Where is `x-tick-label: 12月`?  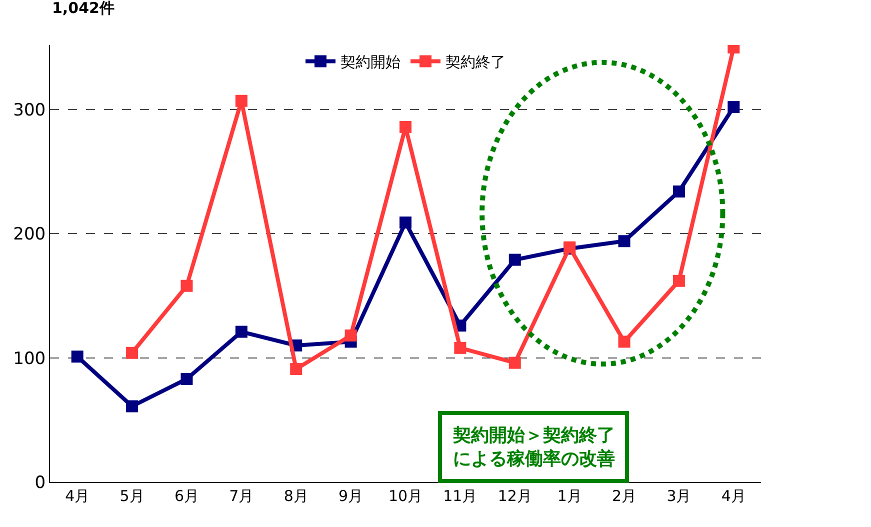
x-tick-label: 12月 is located at coordinates (515, 496).